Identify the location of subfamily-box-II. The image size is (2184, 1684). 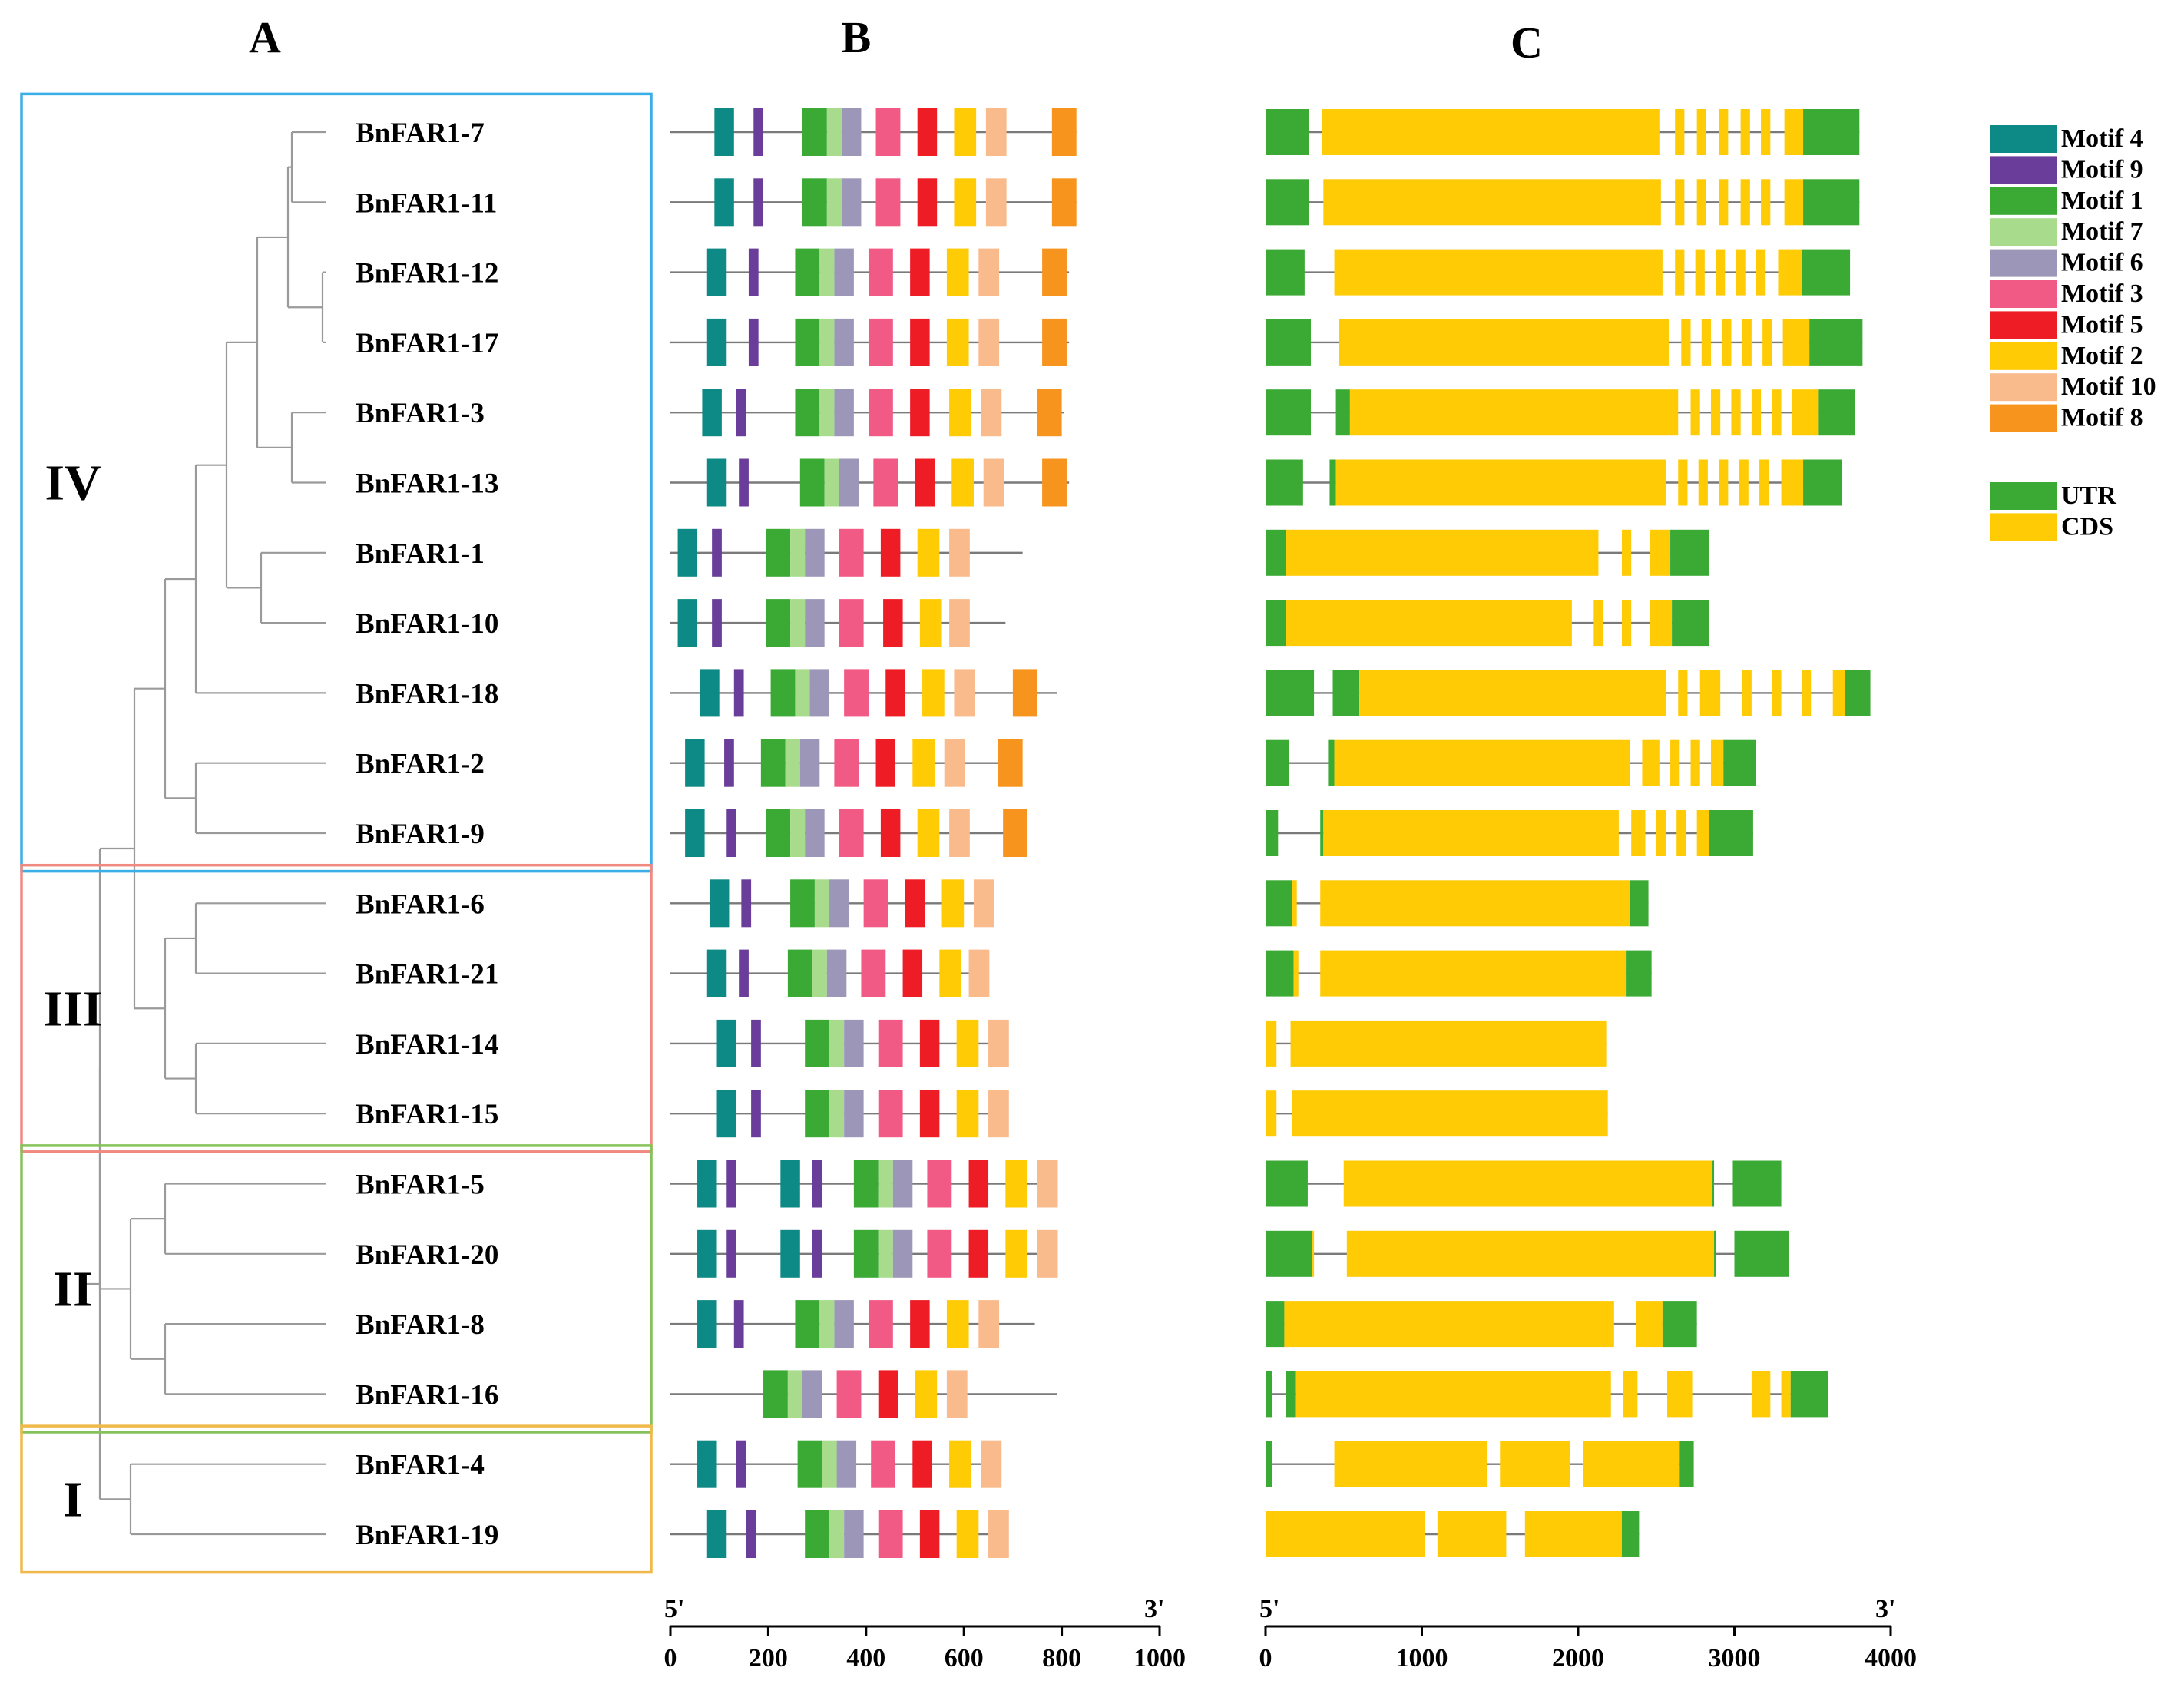
(336, 1289).